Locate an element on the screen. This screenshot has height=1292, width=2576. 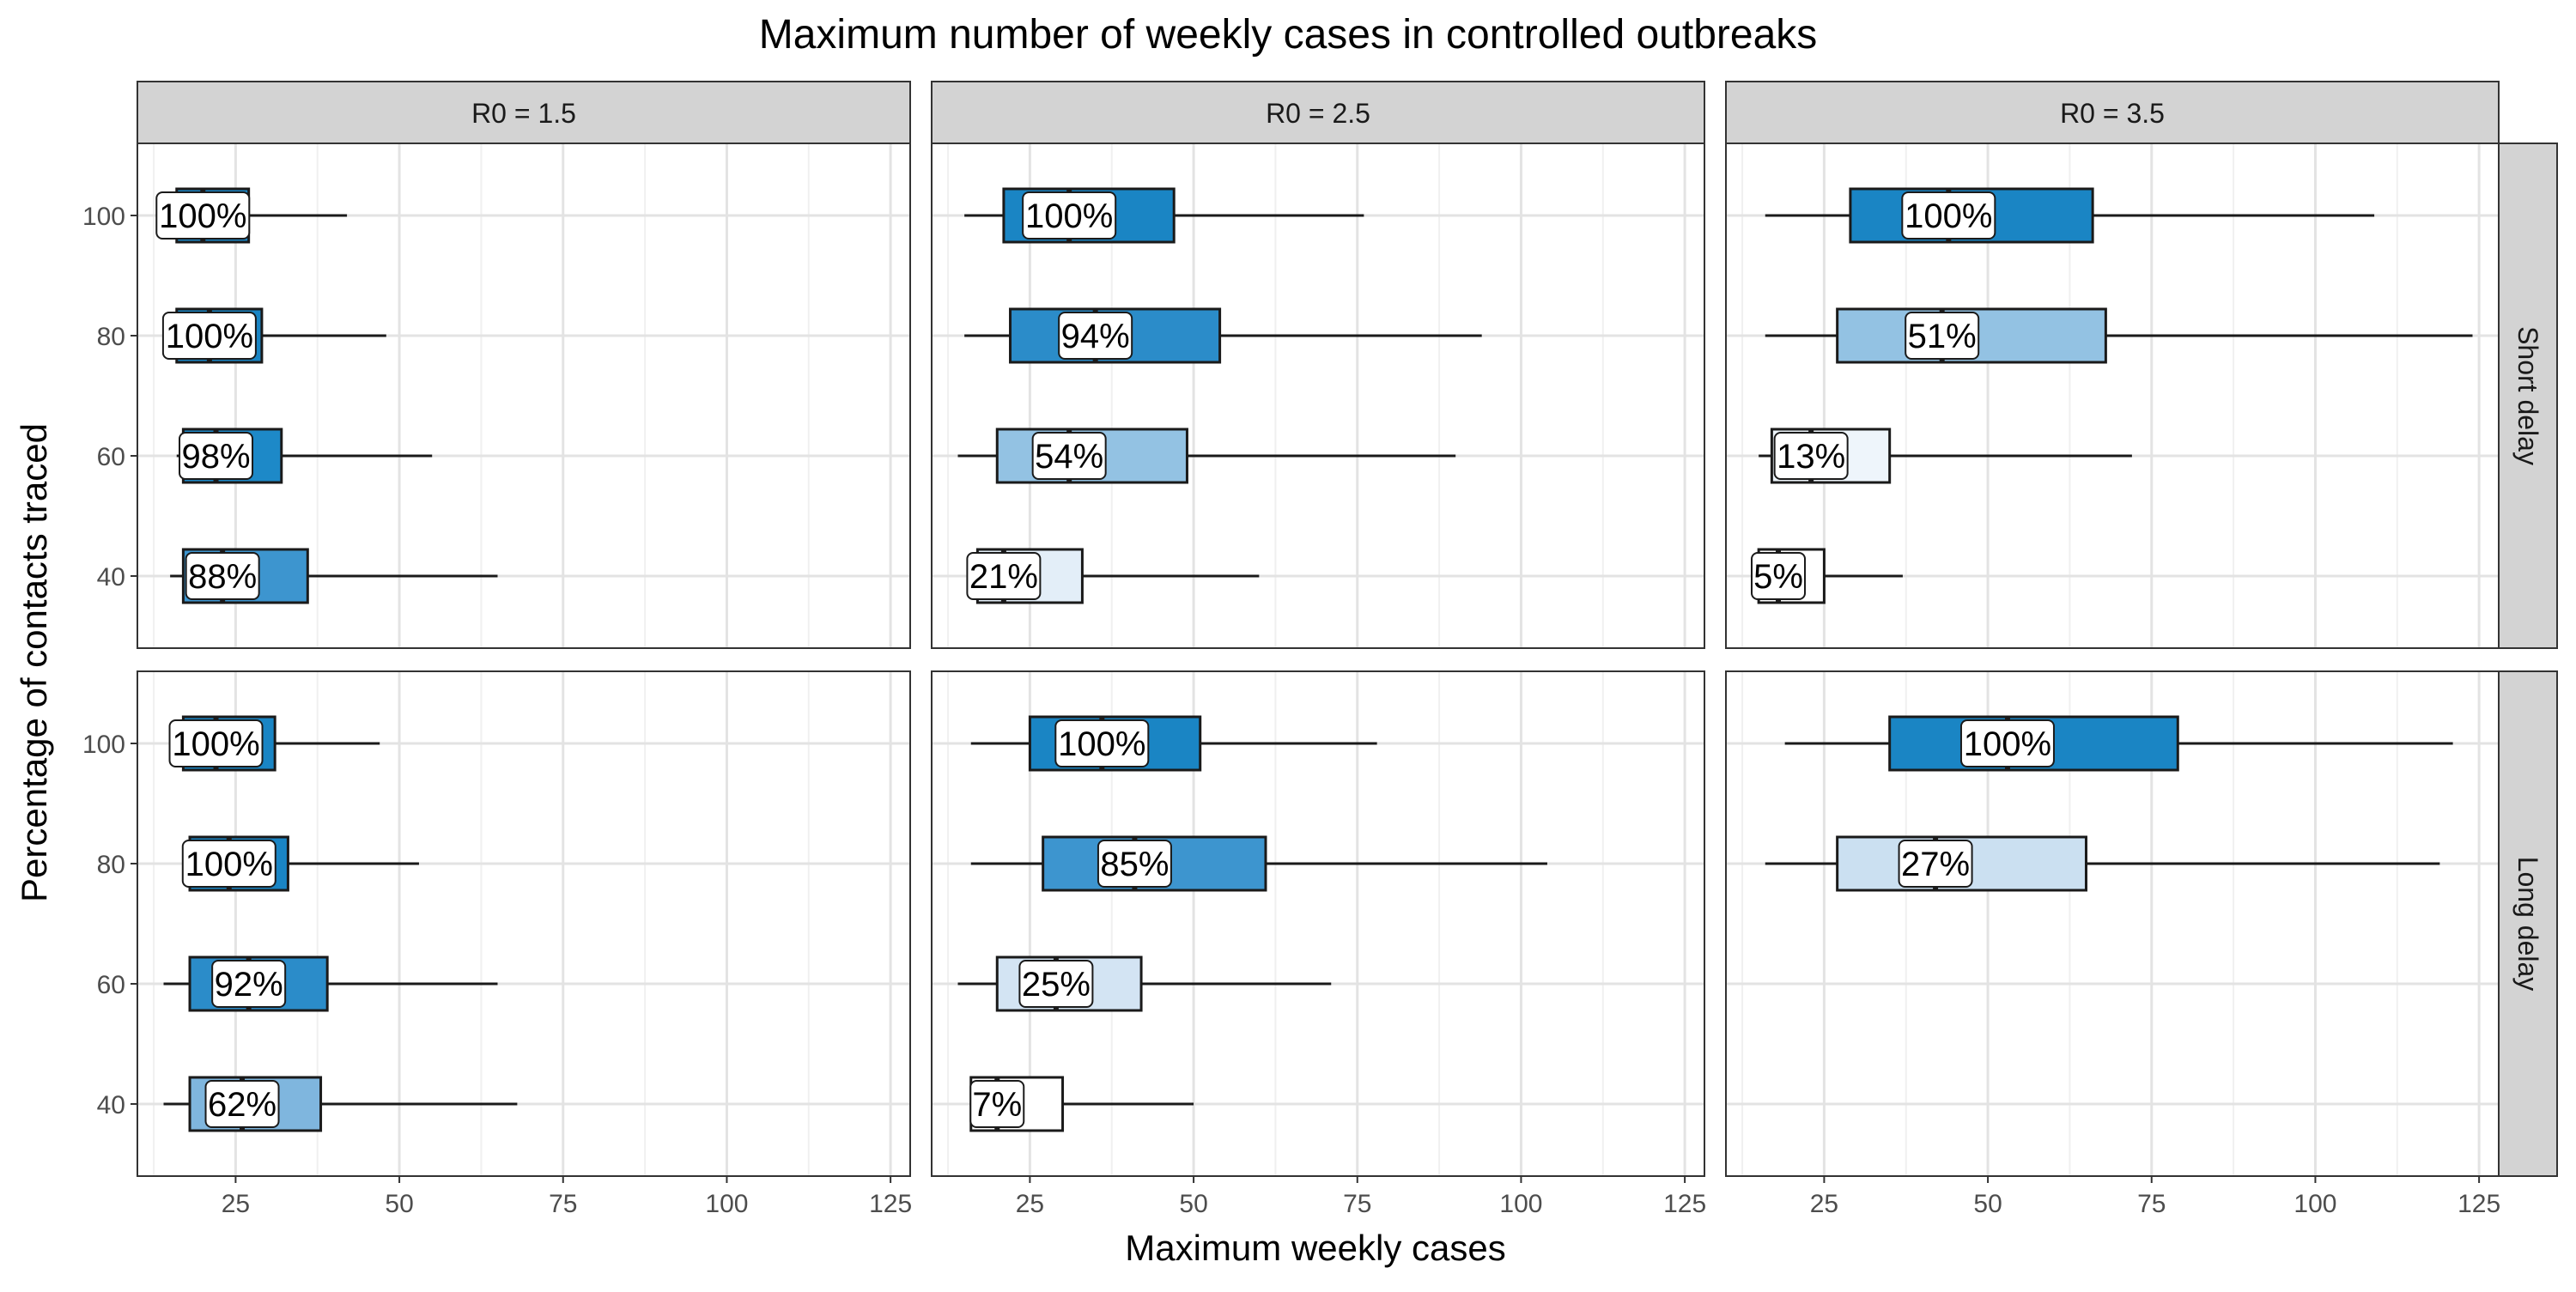
facet-strip-row-label: Long delay is located at coordinates (2528, 924).